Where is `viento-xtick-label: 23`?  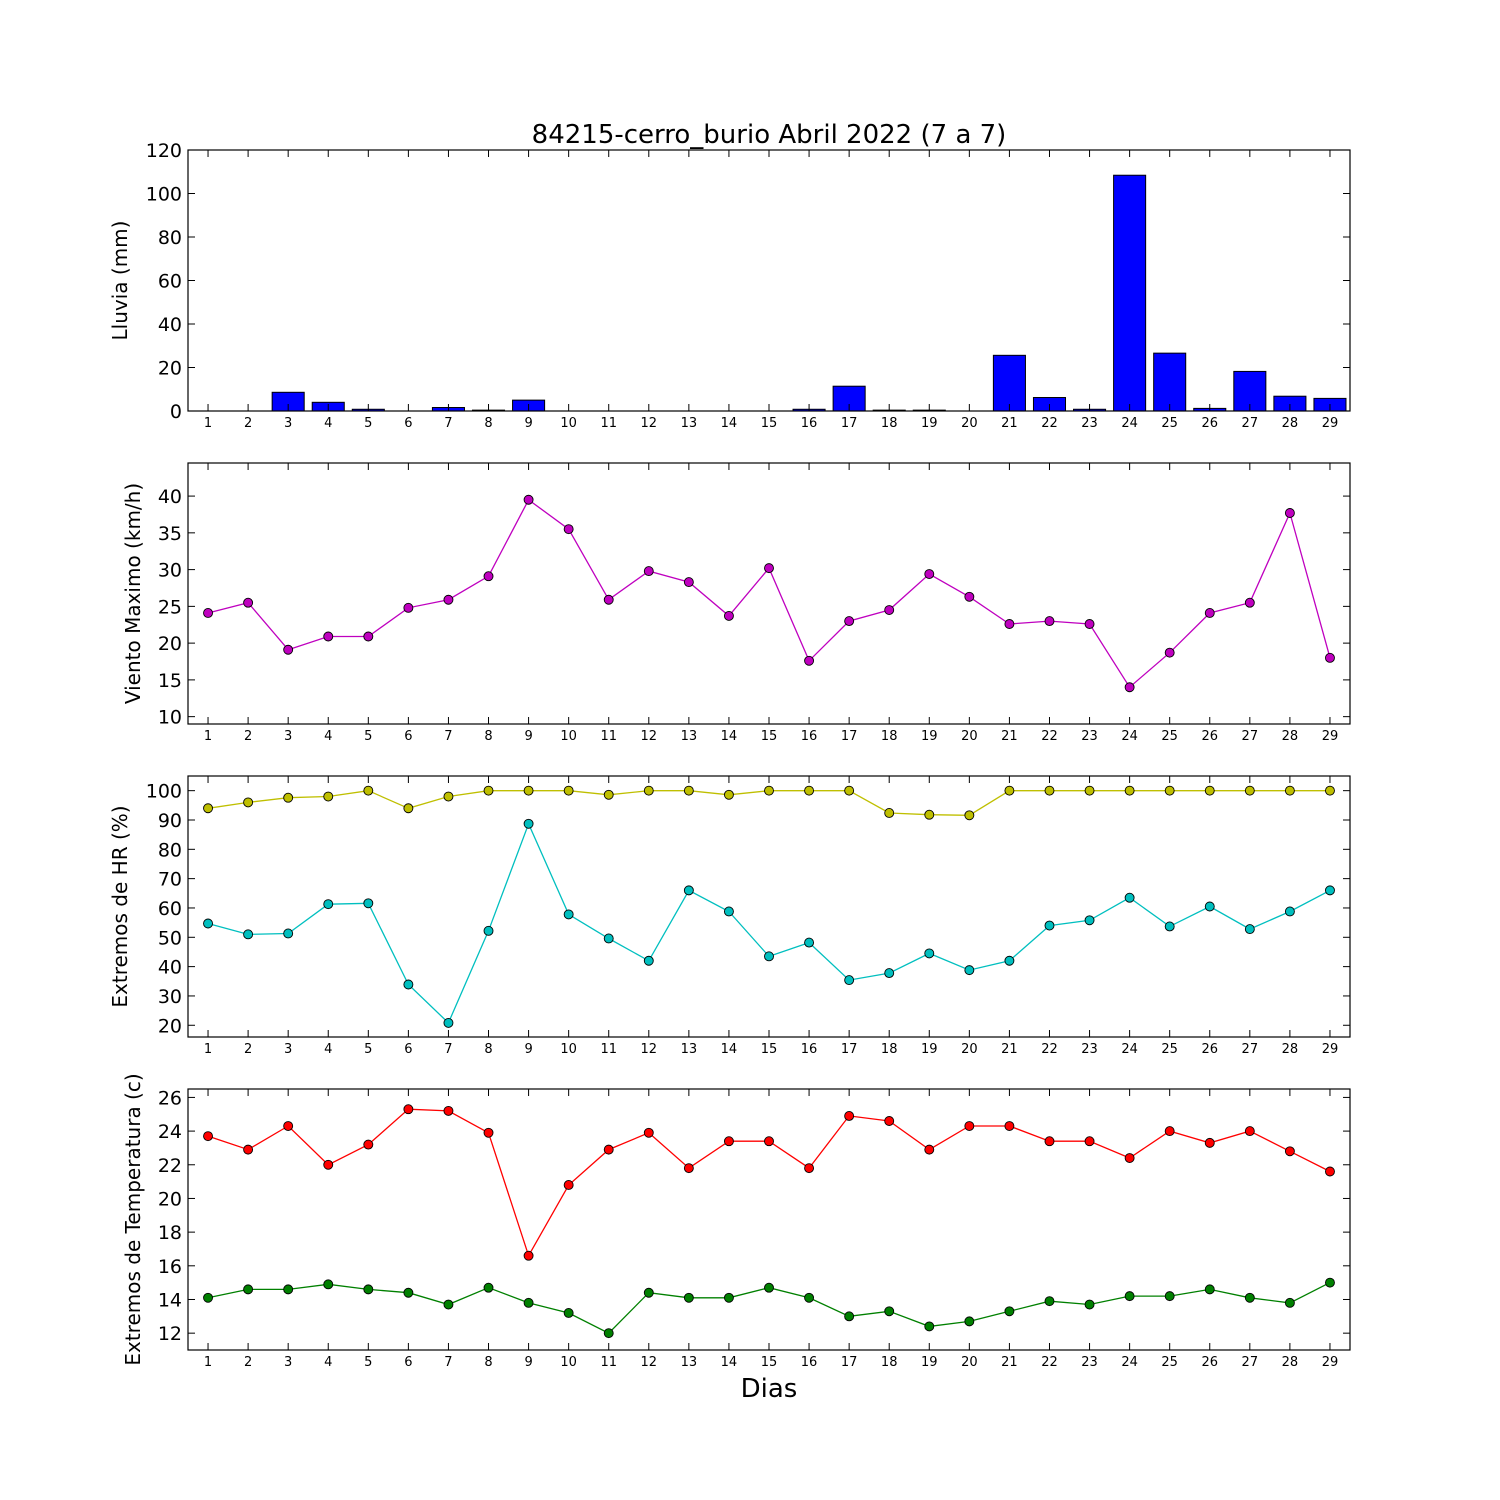 viento-xtick-label: 23 is located at coordinates (1089, 736).